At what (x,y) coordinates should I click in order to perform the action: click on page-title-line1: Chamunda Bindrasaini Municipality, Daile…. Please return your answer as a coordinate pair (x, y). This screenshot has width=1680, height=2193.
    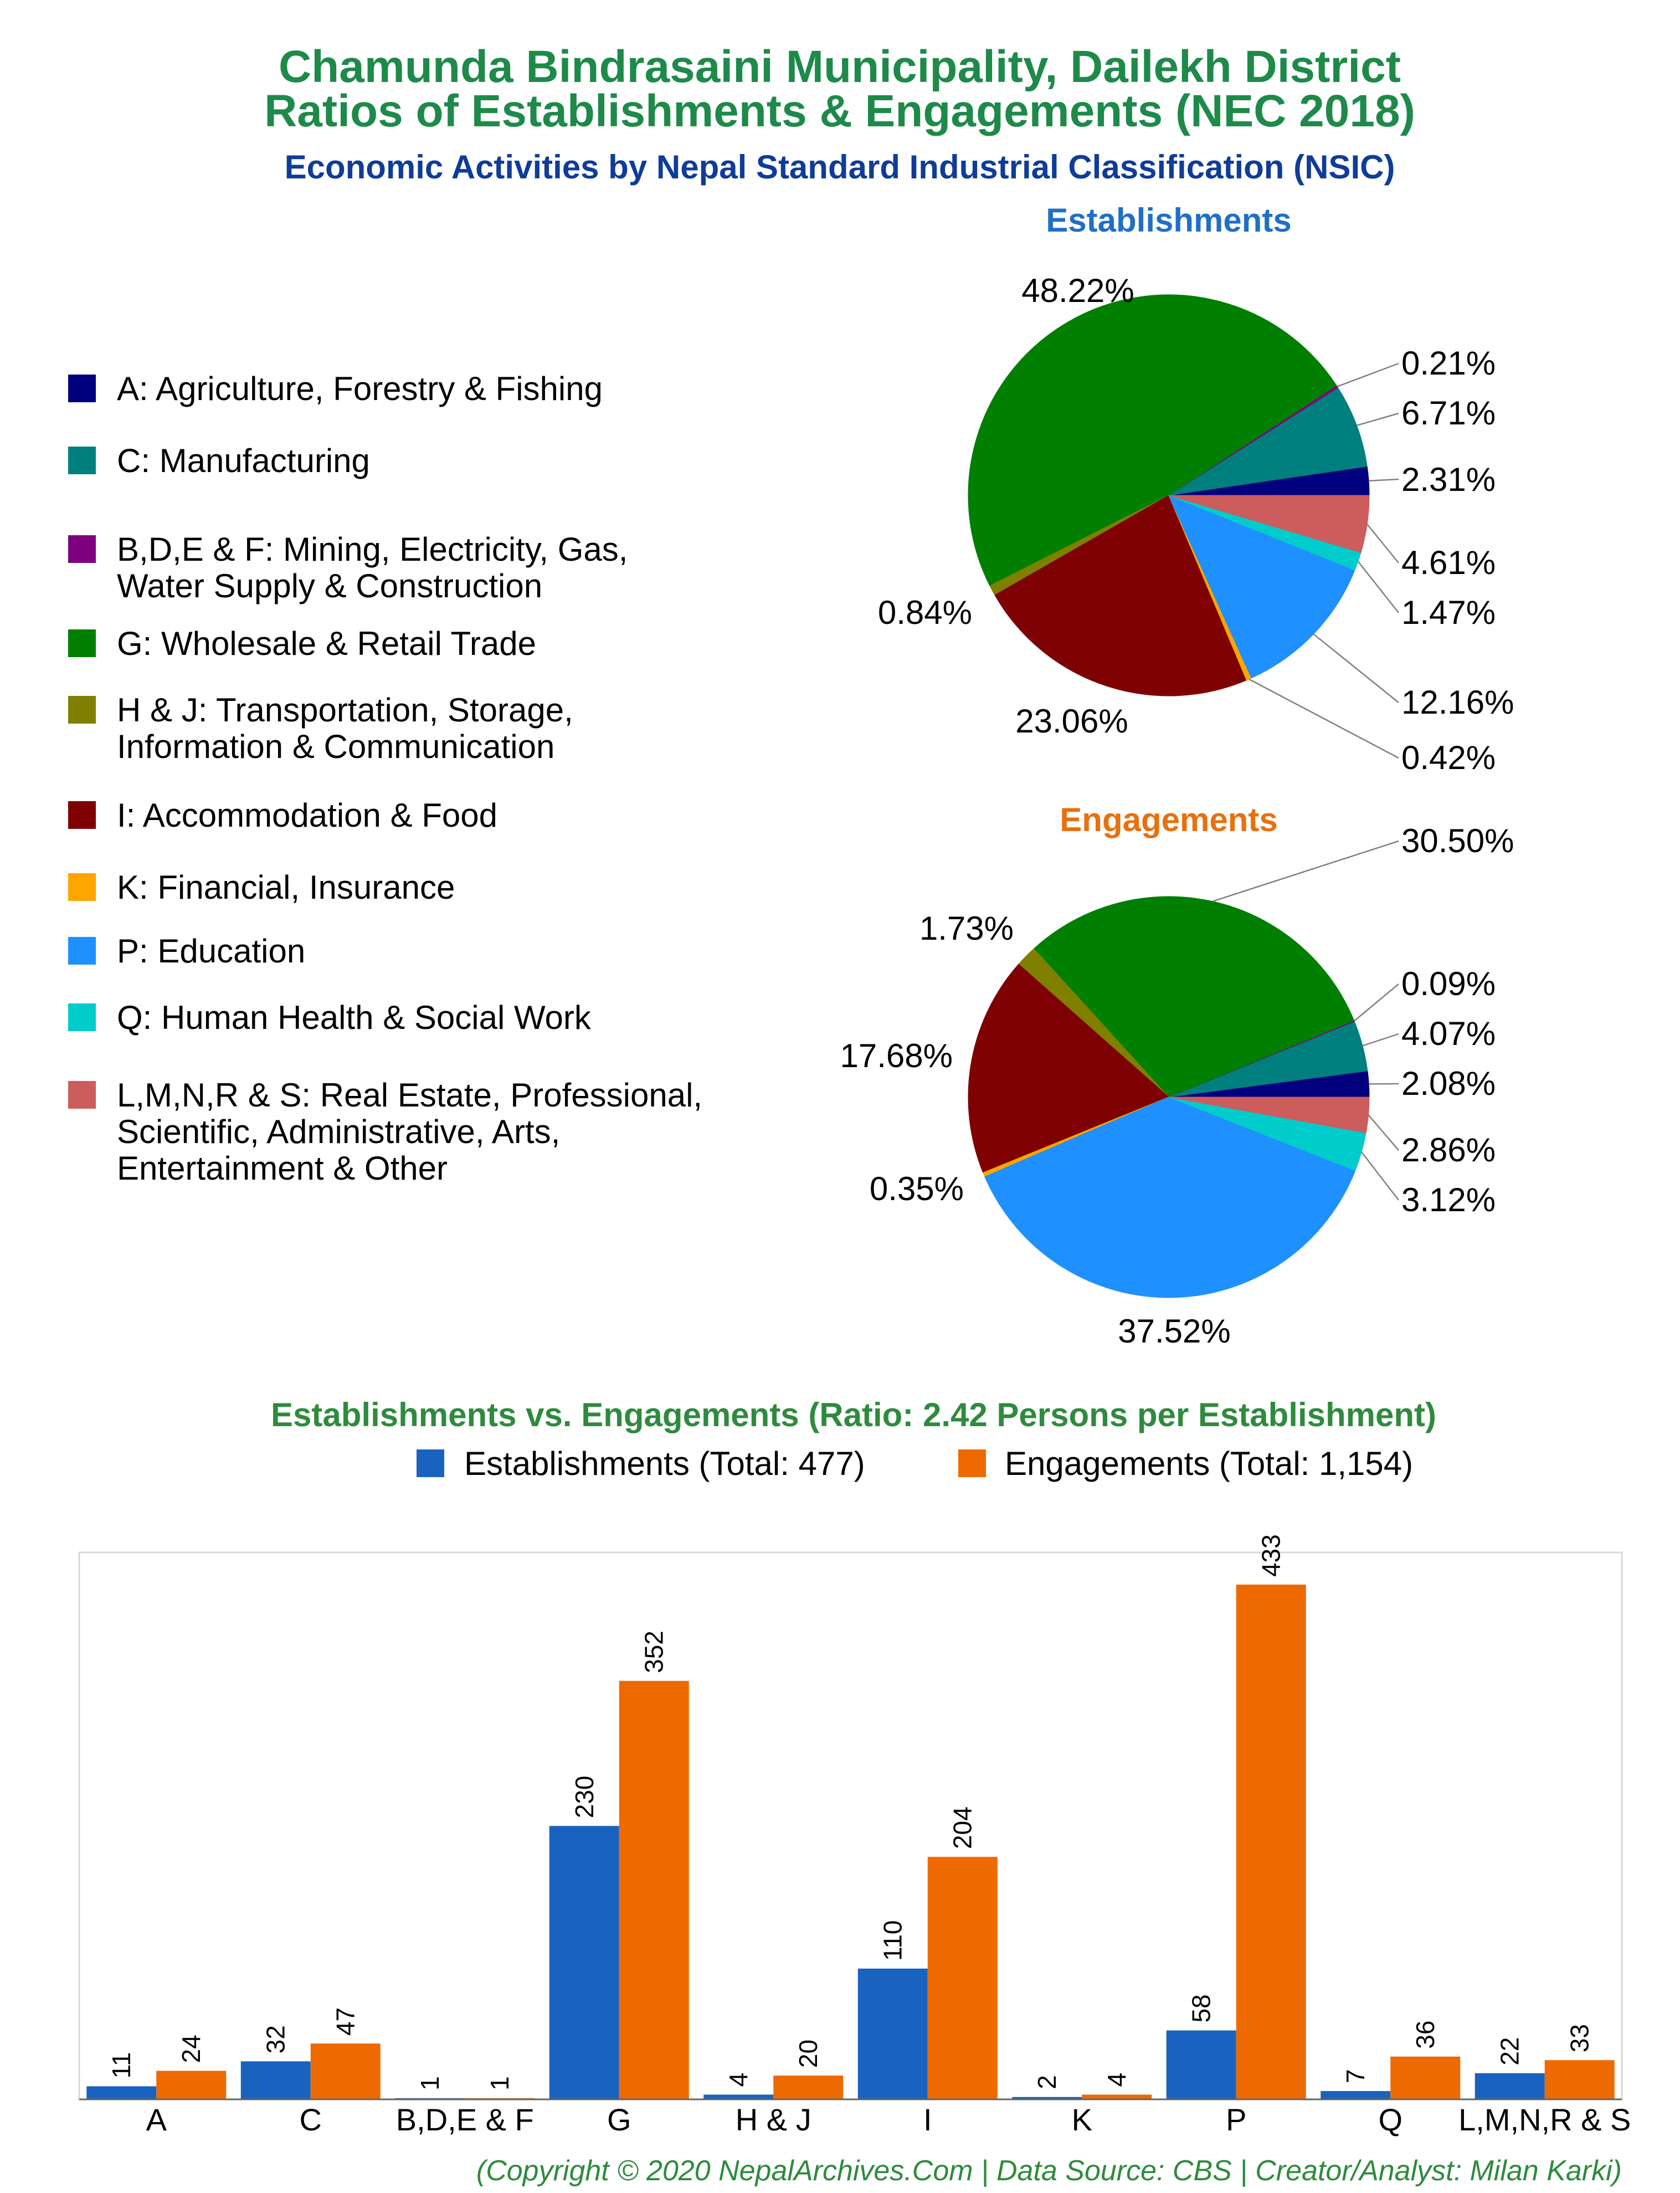
    Looking at the image, I should click on (840, 67).